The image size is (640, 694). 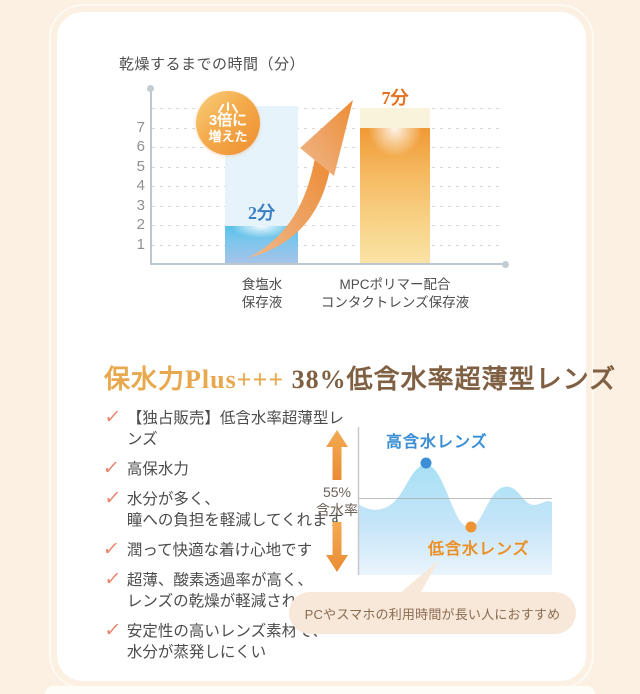 I want to click on y-tick-6: 6, so click(x=140, y=146).